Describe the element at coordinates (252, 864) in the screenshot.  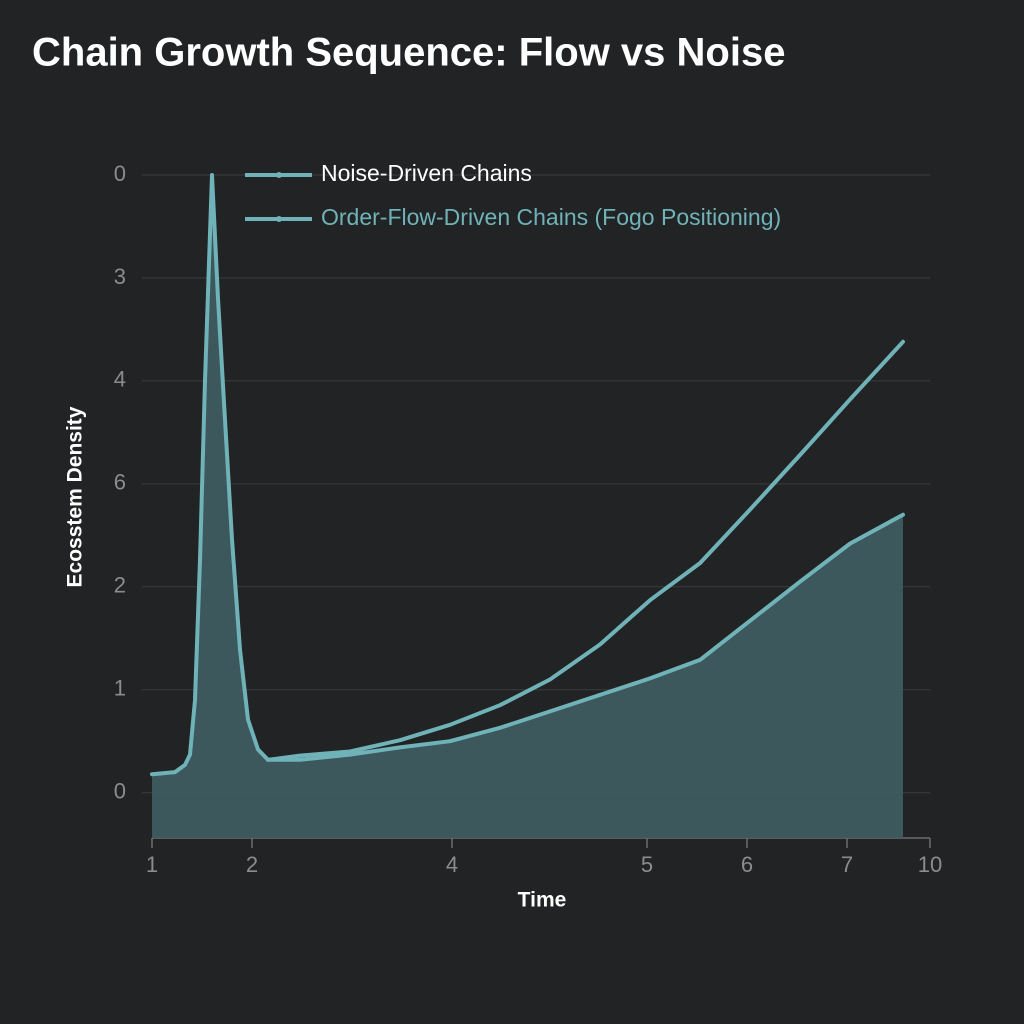
I see `x-tick-label: 2` at that location.